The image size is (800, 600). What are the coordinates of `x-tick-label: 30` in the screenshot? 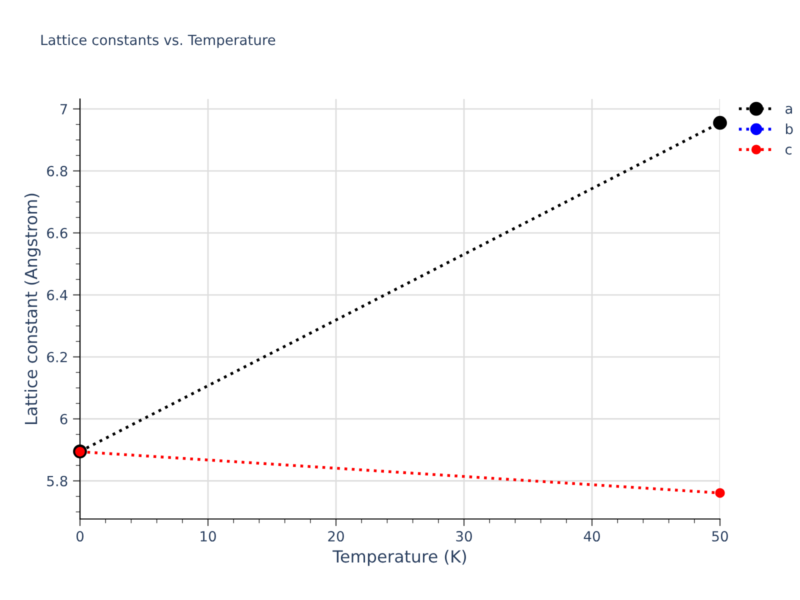 It's located at (464, 536).